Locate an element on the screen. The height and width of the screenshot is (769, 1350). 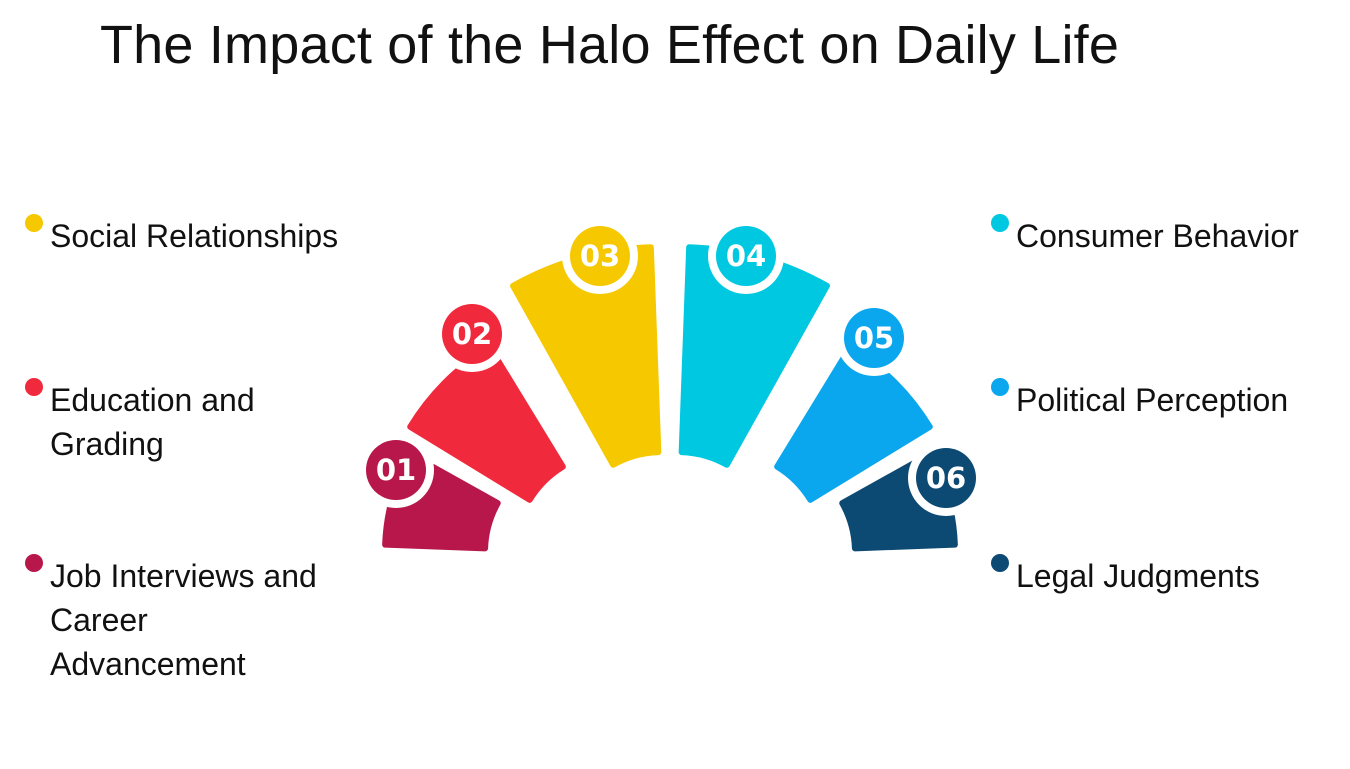
legend-item-education-grading: Education and Grading is located at coordinates (157, 422).